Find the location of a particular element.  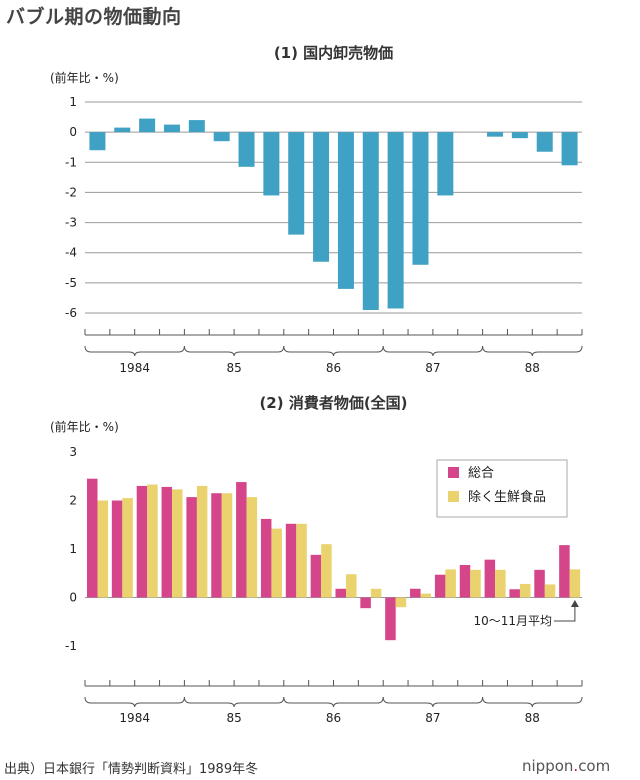

y-tick-label: 2 is located at coordinates (73, 501).